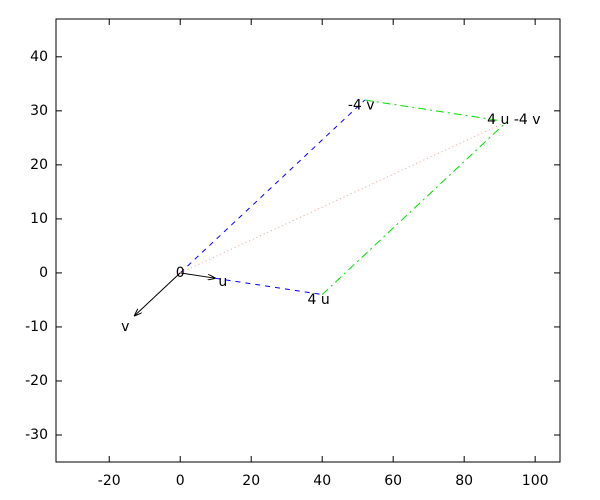 Image resolution: width=600 pixels, height=500 pixels. What do you see at coordinates (180, 273) in the screenshot?
I see `point-label: 0` at bounding box center [180, 273].